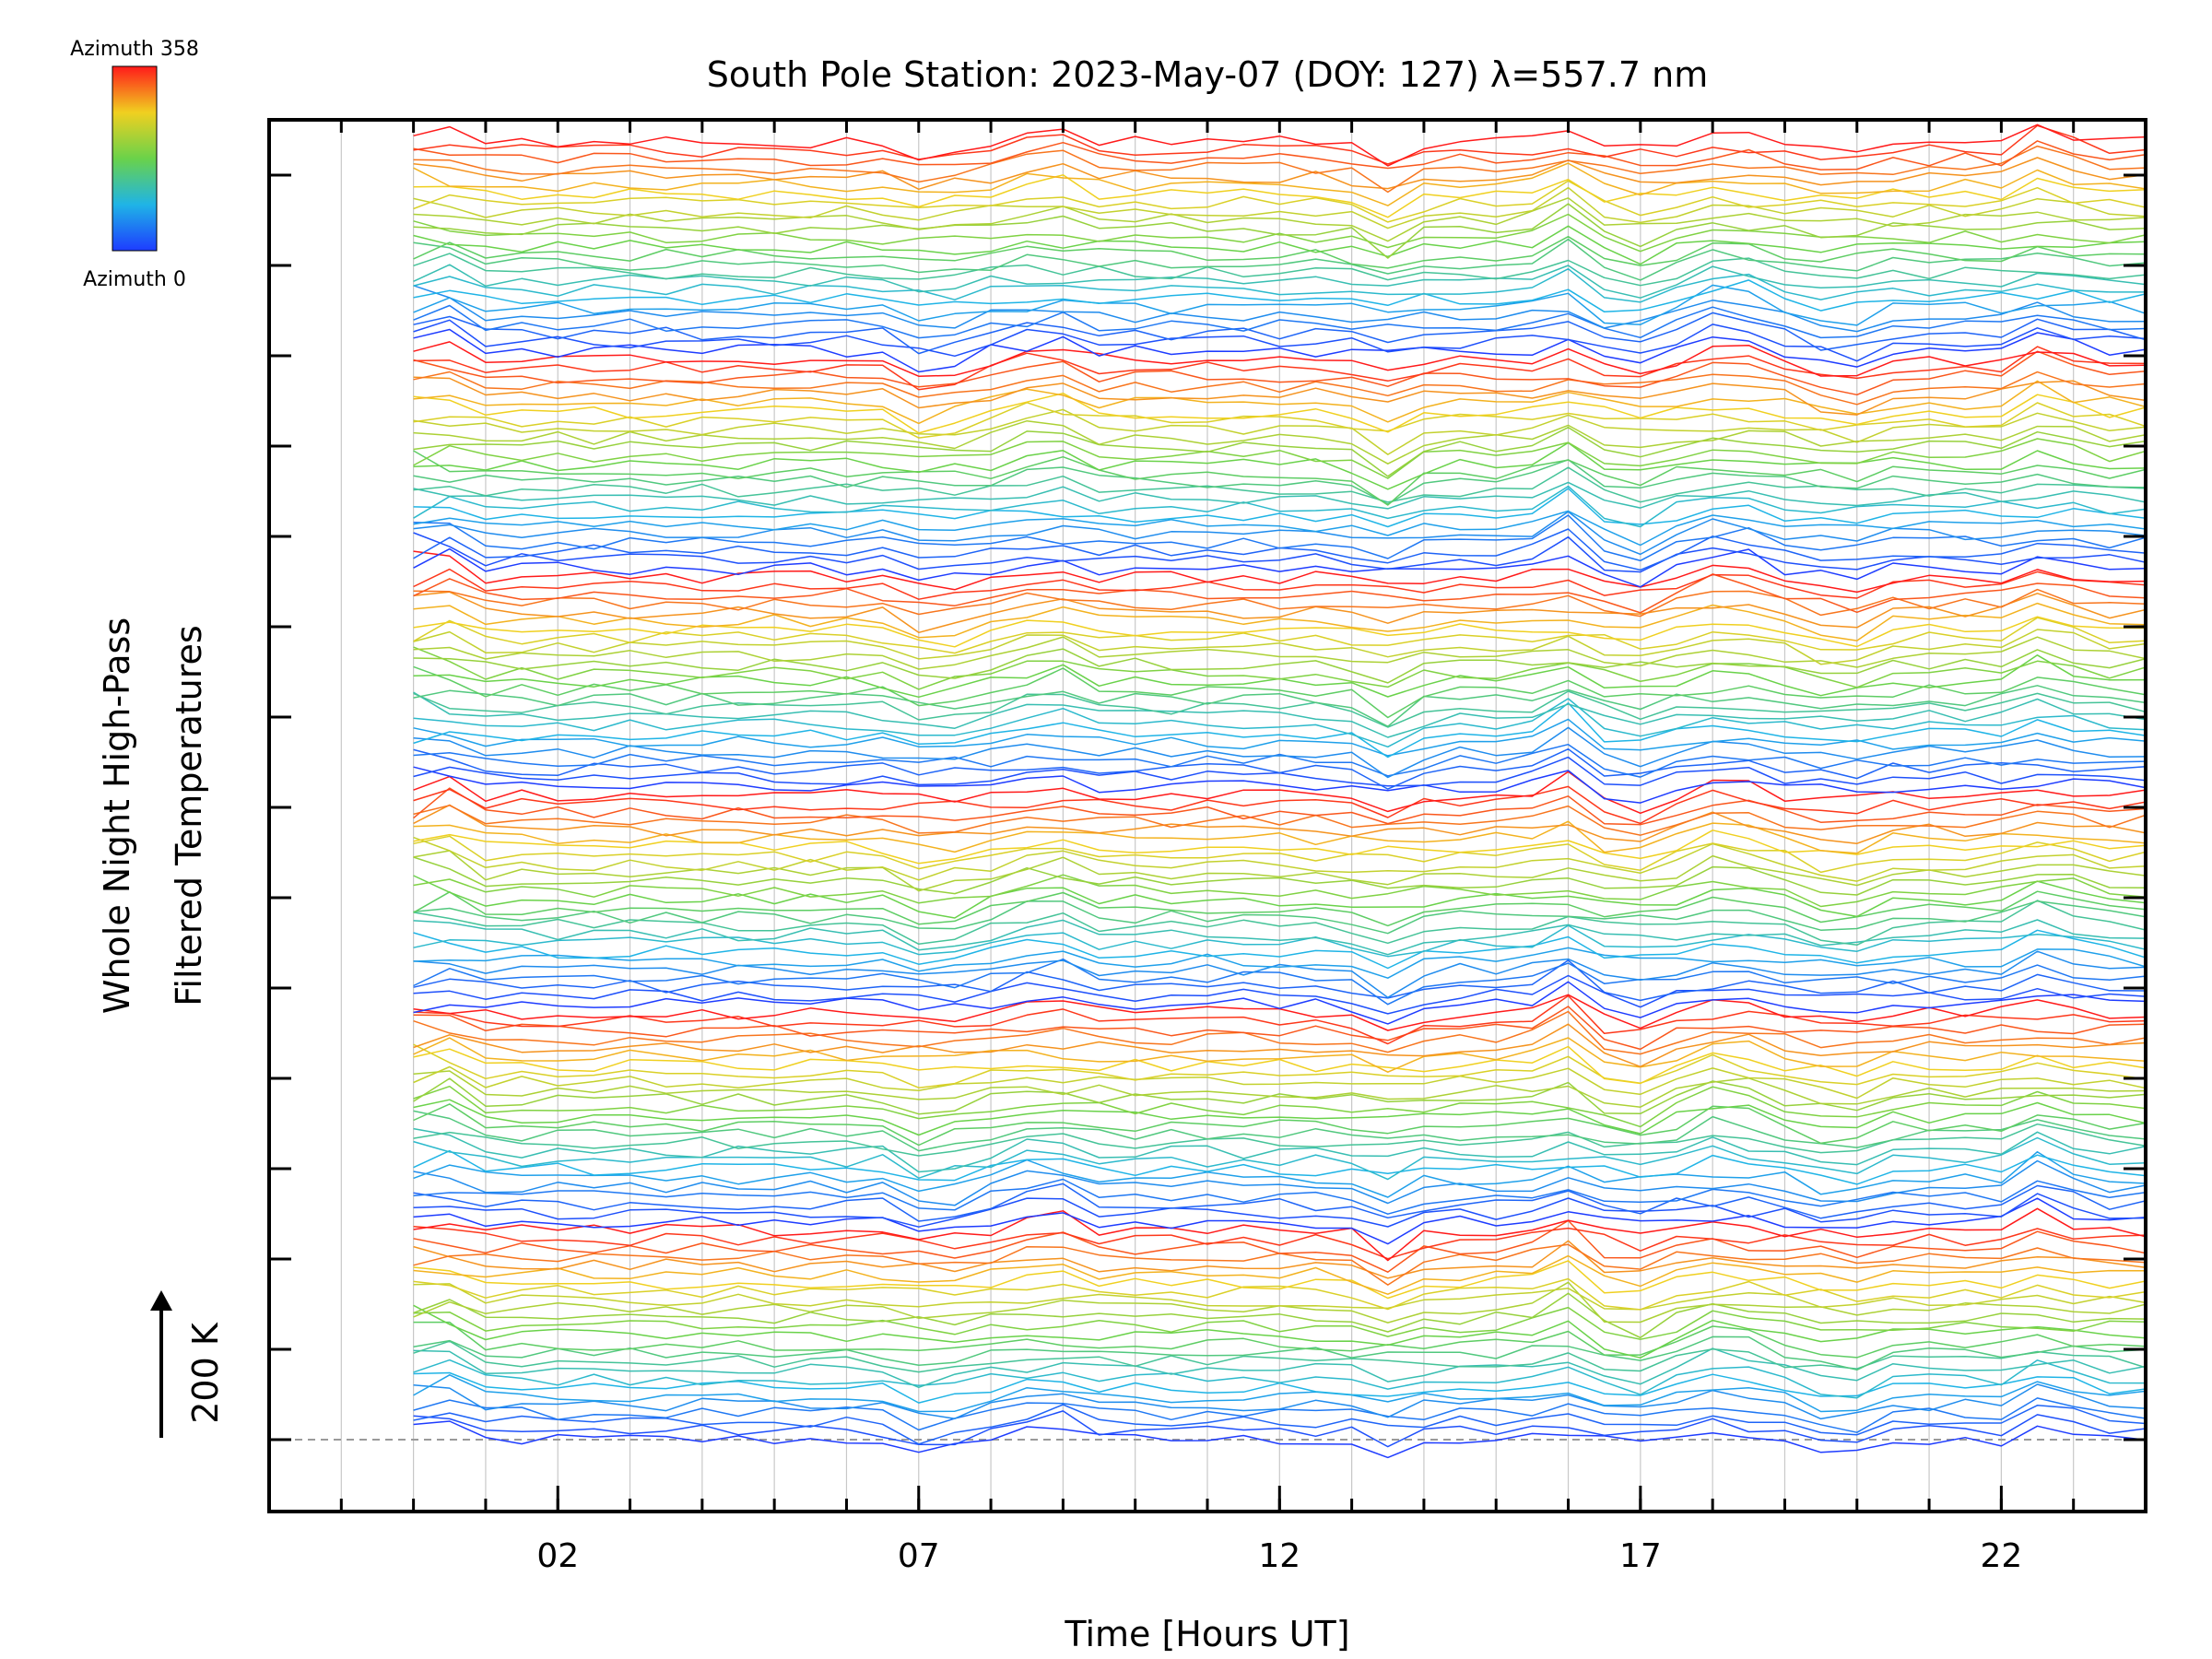 This screenshot has height=1659, width=2212. I want to click on azimuth-legend: Azimuth 358 Azimuth 0, so click(134, 164).